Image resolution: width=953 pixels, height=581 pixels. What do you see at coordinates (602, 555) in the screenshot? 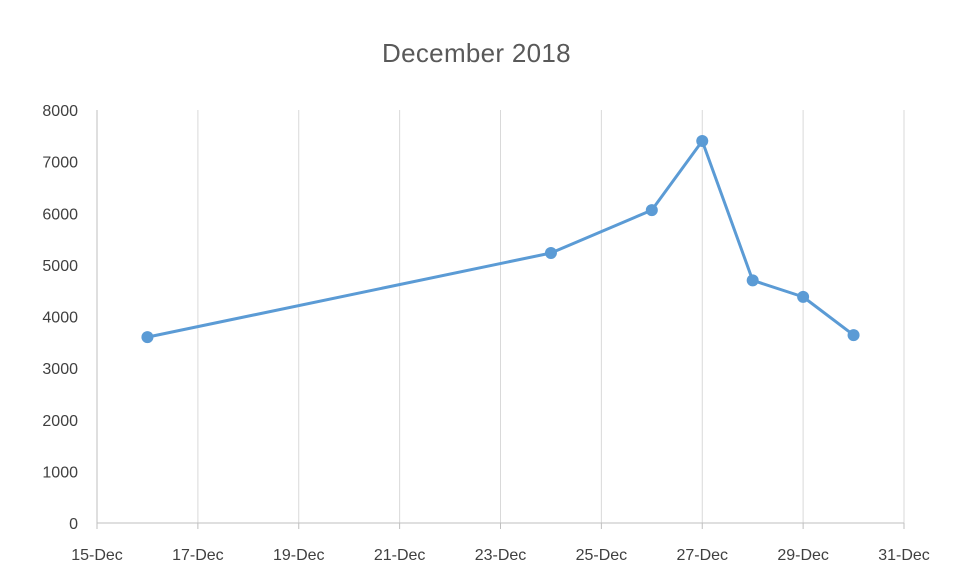
I see `x-tick-label: 25-Dec` at bounding box center [602, 555].